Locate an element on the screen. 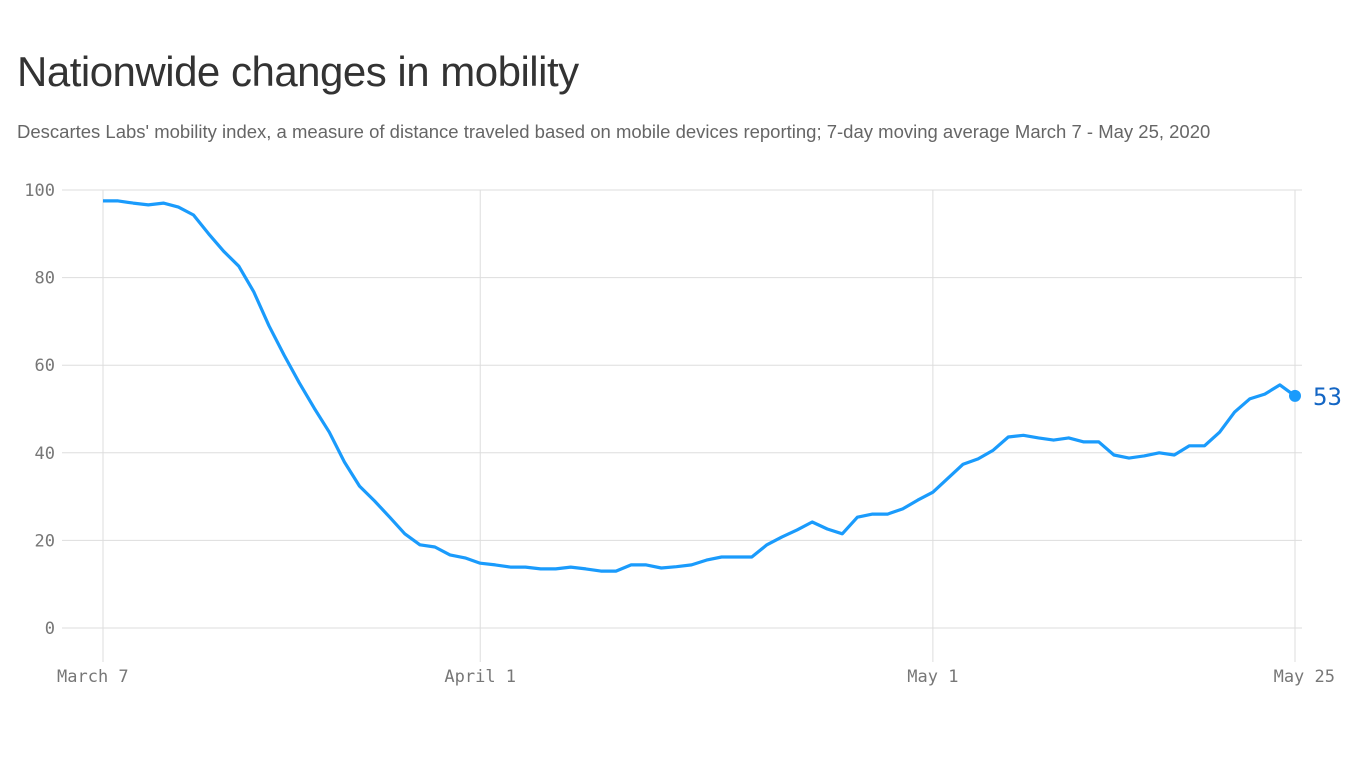 The height and width of the screenshot is (768, 1366). y-tick-label: 20 is located at coordinates (45, 541).